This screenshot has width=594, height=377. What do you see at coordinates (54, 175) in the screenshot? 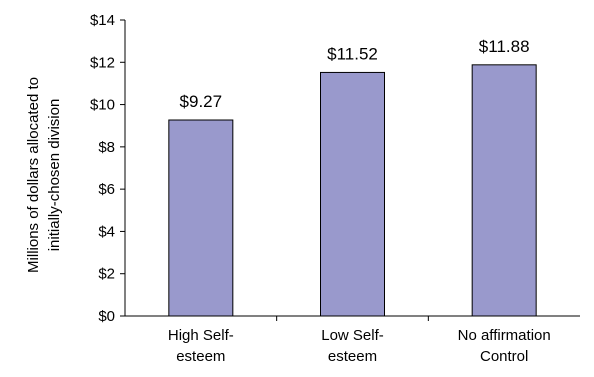
I see `y-axis-title-line-2: initially-chosen division` at bounding box center [54, 175].